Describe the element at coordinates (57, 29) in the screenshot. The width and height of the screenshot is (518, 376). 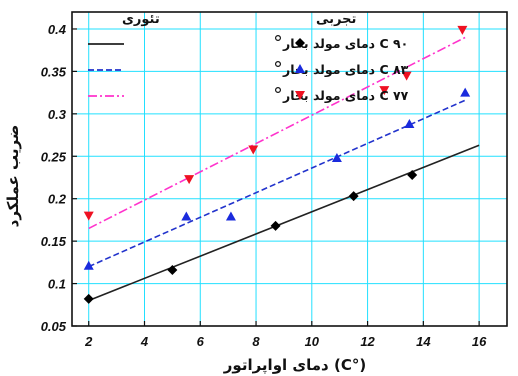
I see `y-tick-label-7: 0.4` at that location.